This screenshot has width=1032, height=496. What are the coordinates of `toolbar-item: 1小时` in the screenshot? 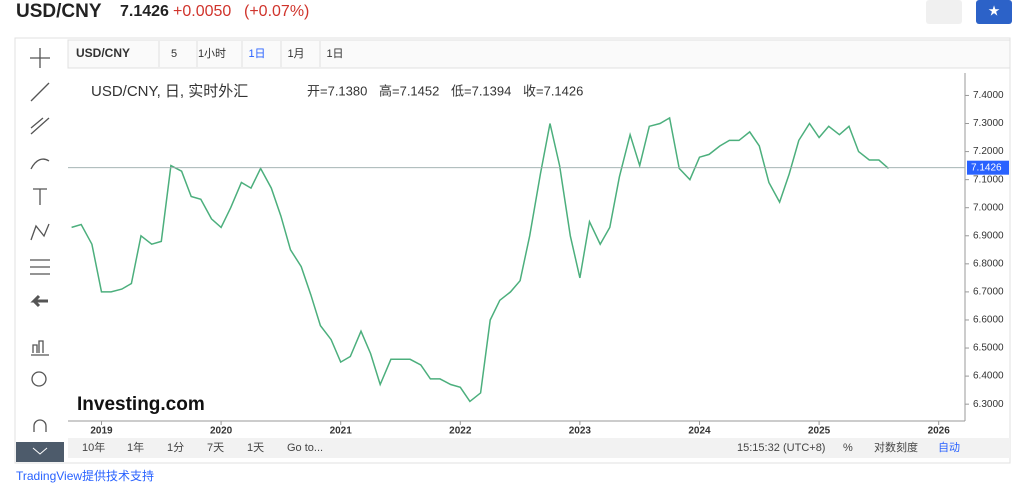 It's located at (212, 53).